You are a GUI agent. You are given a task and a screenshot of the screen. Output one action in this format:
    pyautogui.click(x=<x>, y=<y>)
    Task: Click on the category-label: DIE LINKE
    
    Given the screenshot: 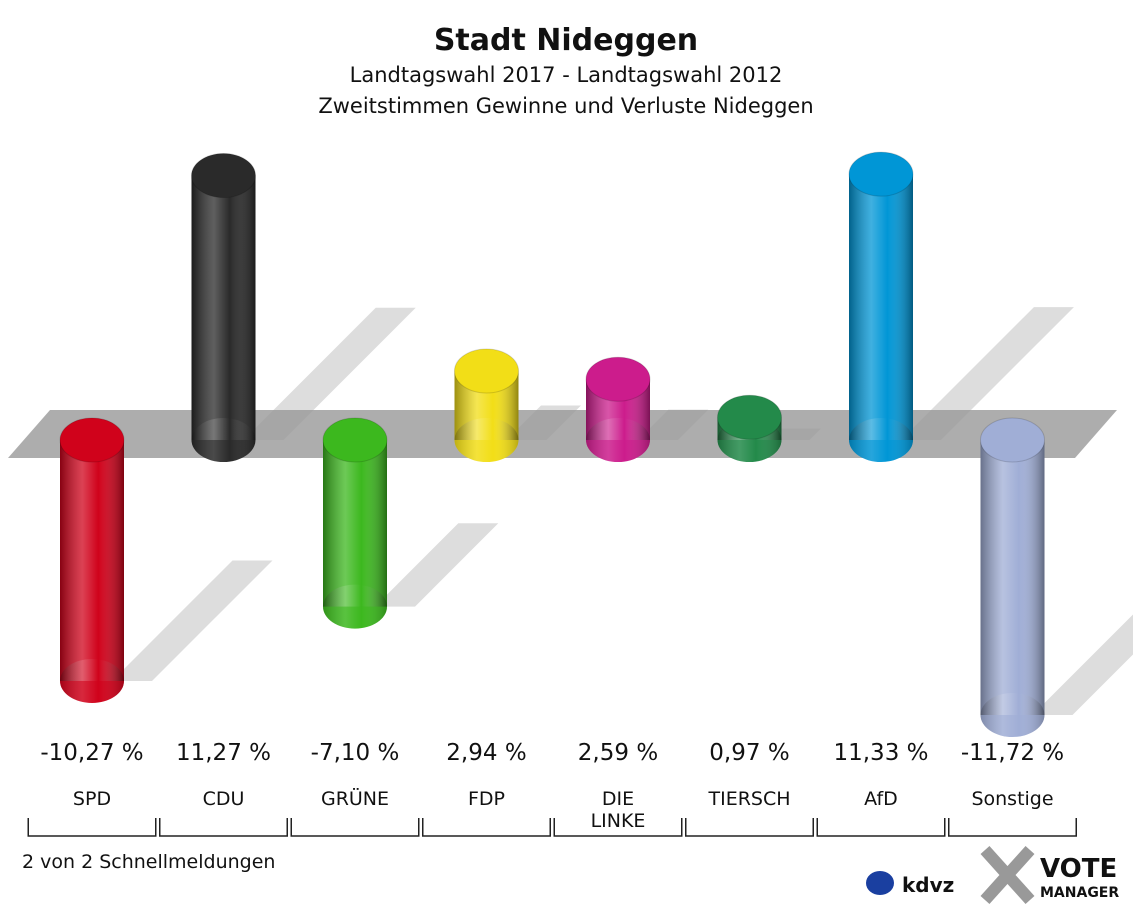 What is the action you would take?
    pyautogui.click(x=618, y=810)
    